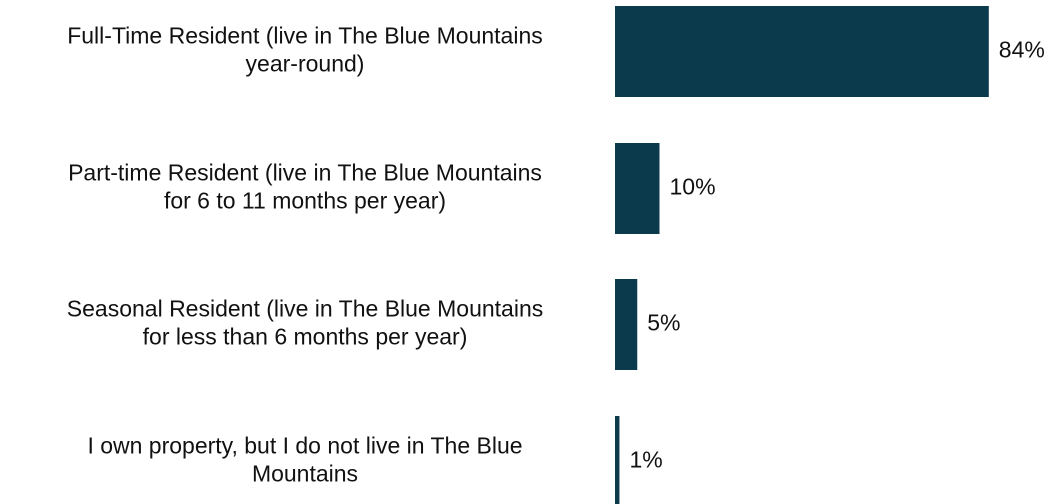 The height and width of the screenshot is (504, 1058). Describe the element at coordinates (663, 323) in the screenshot. I see `value-label-3: 5%` at that location.